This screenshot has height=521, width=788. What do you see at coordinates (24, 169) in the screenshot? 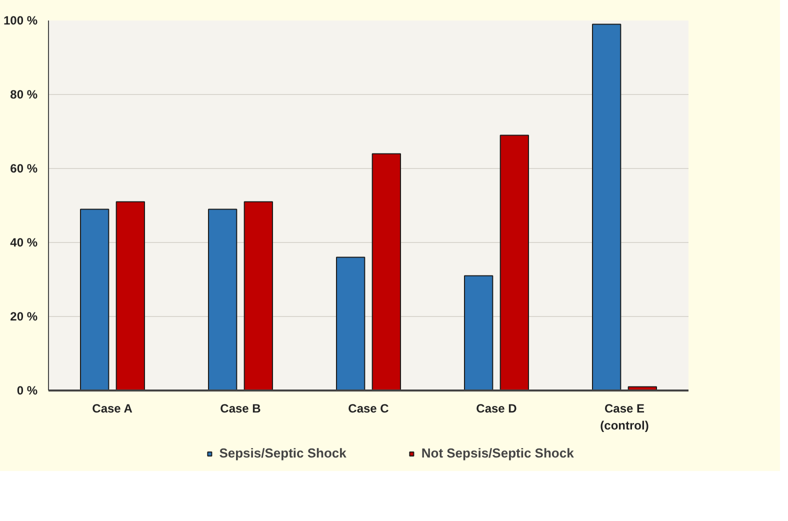
I see `y-tick-label: 60 %` at bounding box center [24, 169].